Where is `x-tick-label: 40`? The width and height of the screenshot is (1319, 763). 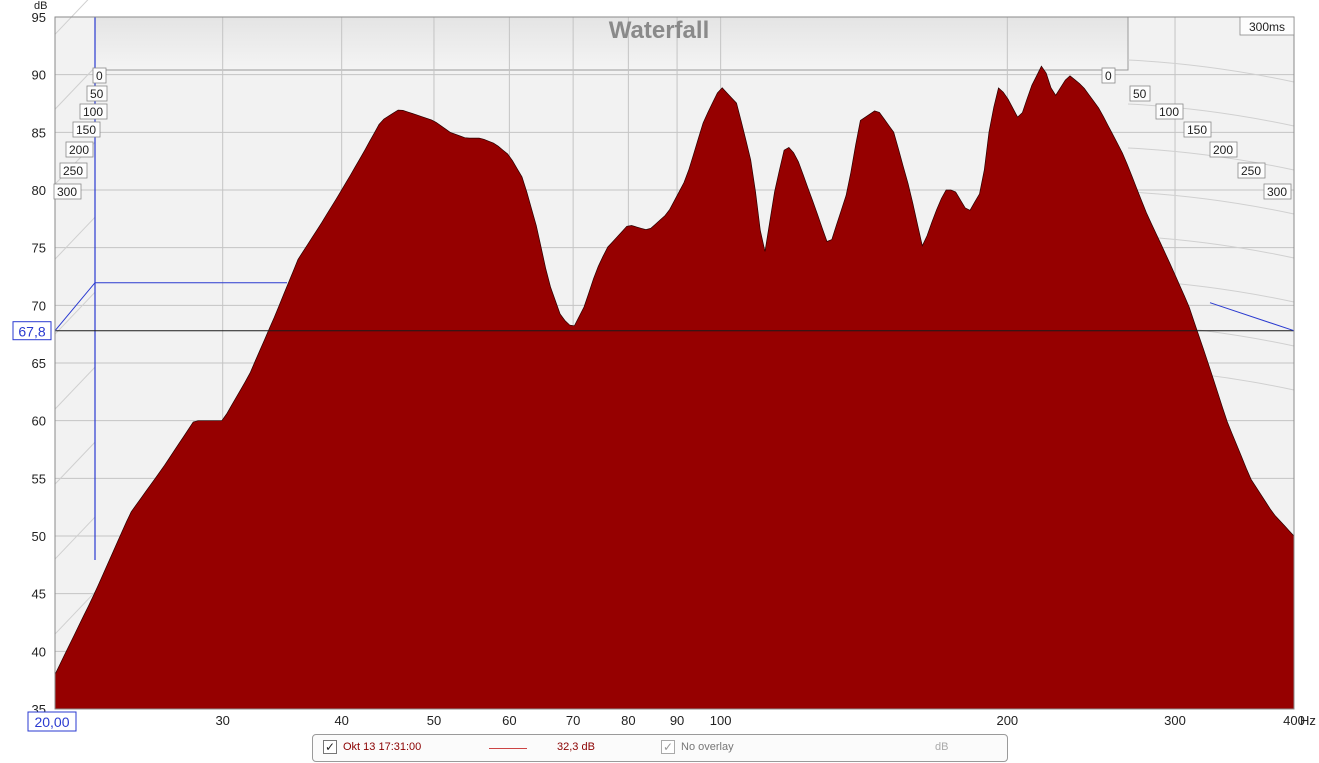 x-tick-label: 40 is located at coordinates (341, 720).